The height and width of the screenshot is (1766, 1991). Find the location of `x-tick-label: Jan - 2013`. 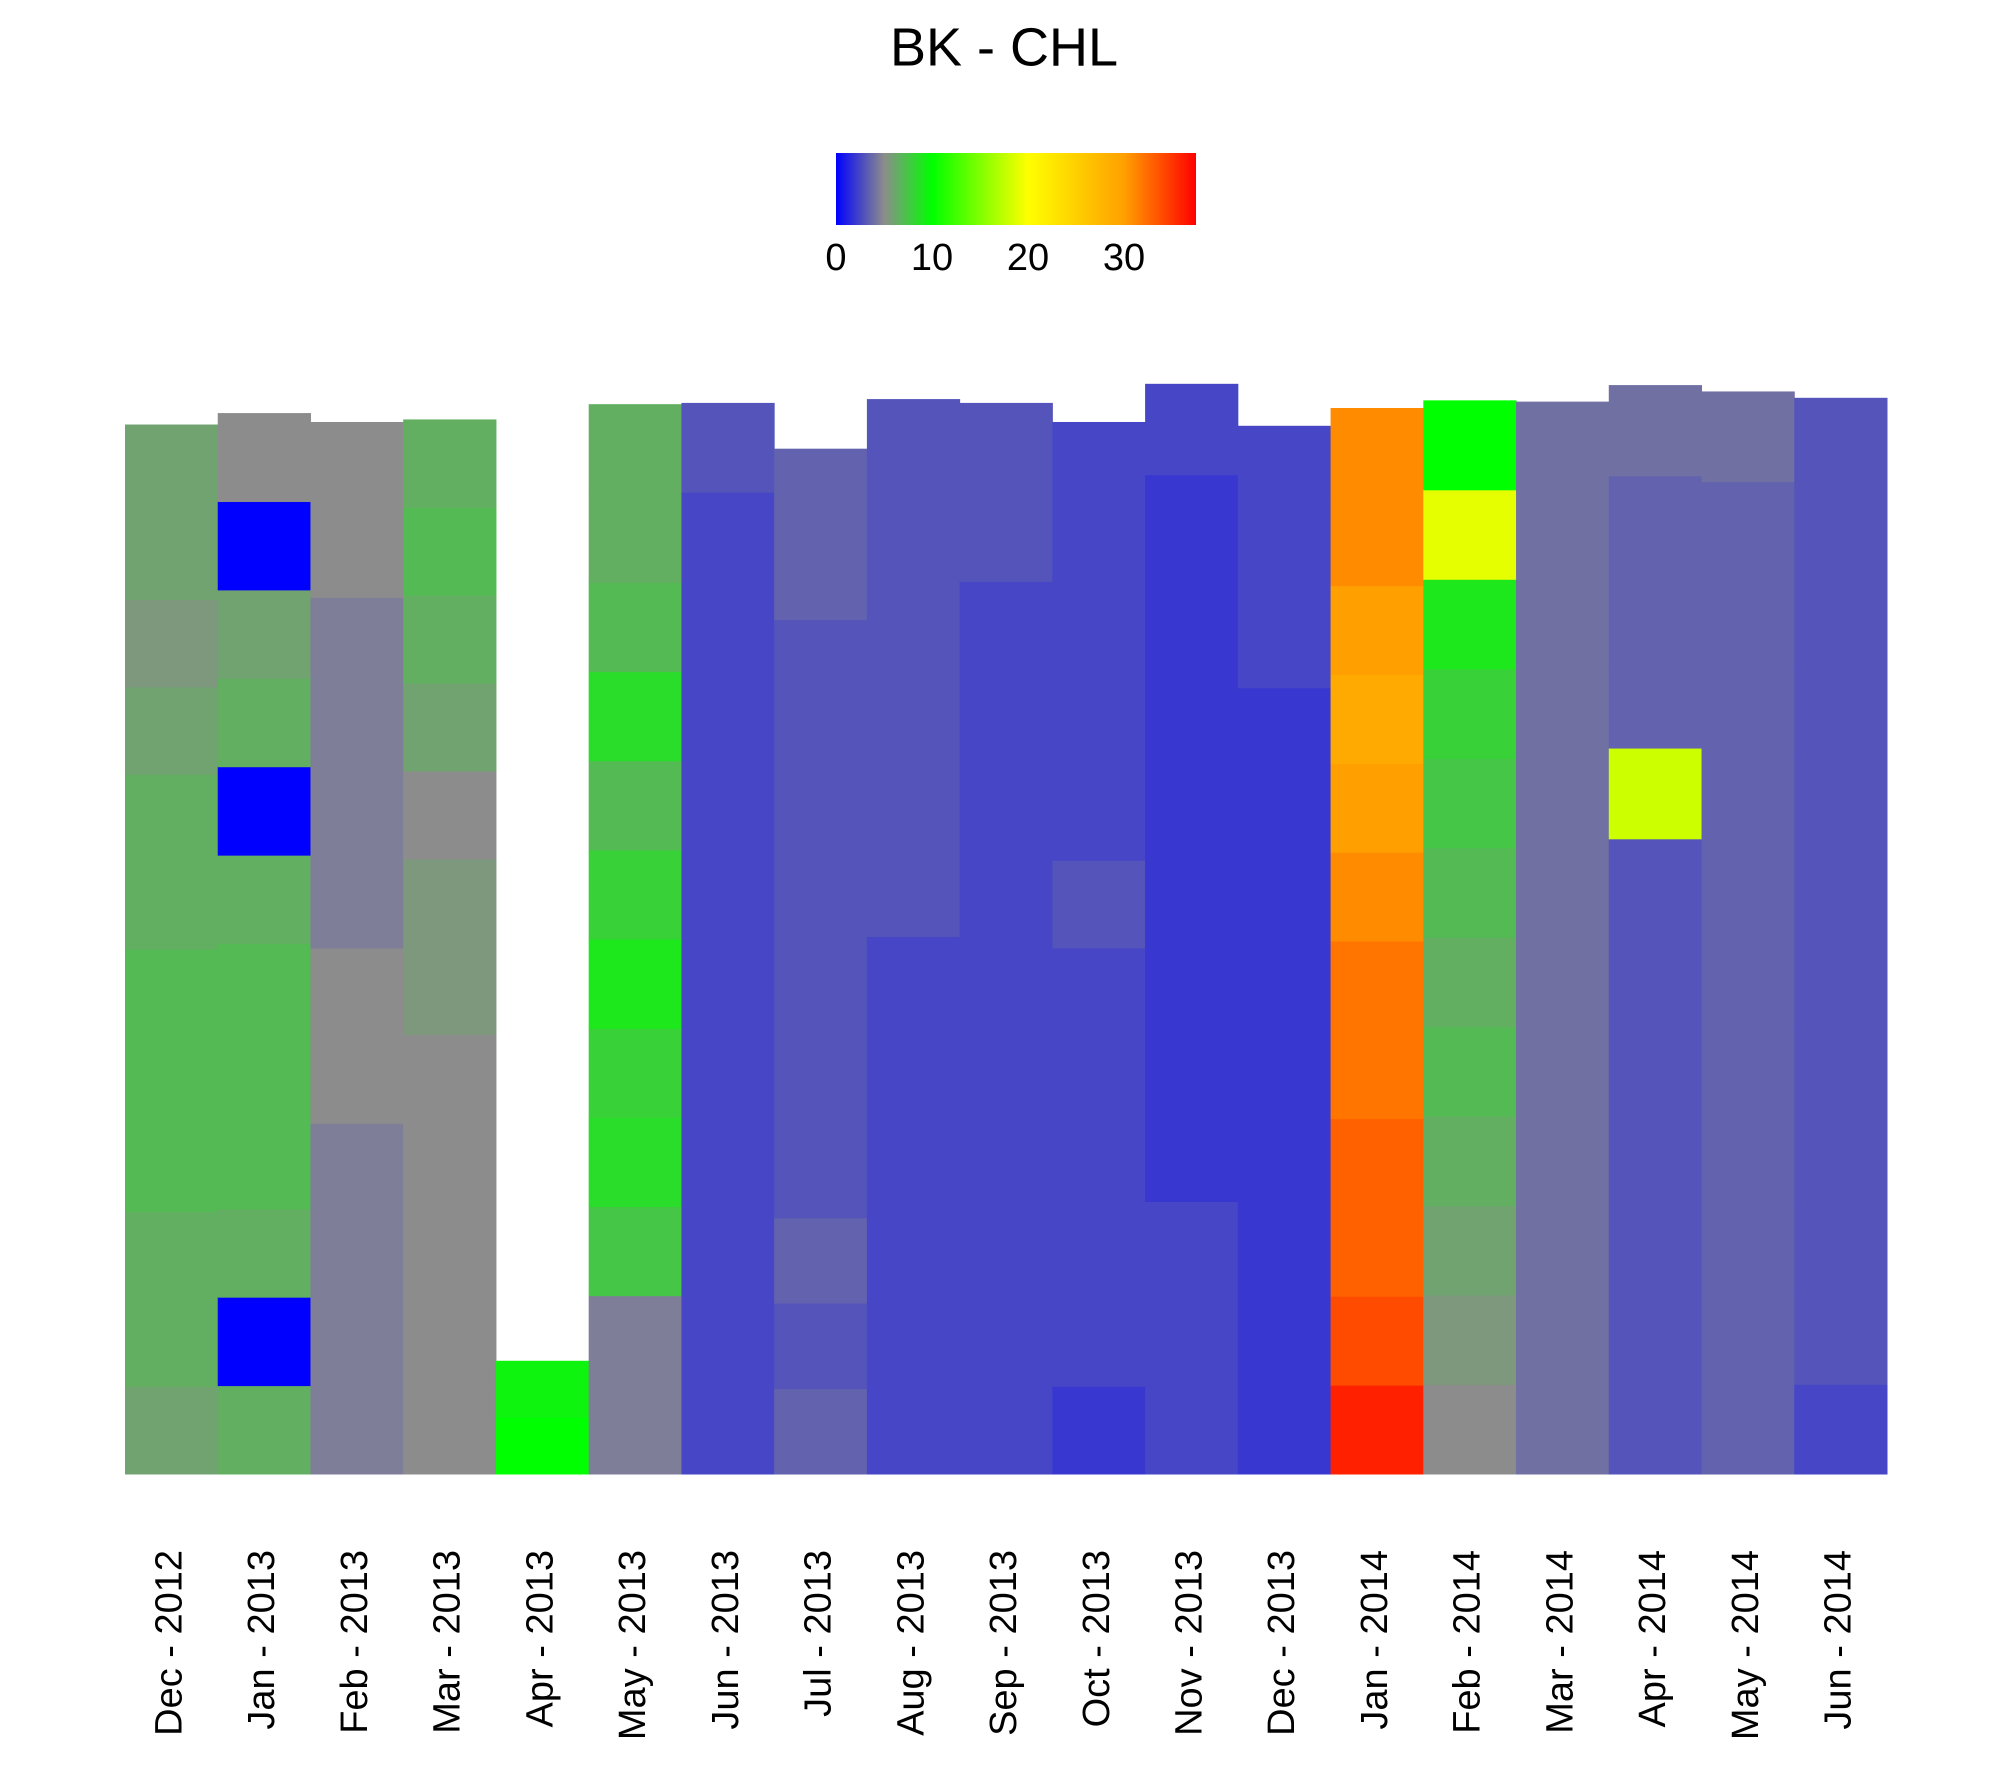

x-tick-label: Jan - 2013 is located at coordinates (262, 1640).